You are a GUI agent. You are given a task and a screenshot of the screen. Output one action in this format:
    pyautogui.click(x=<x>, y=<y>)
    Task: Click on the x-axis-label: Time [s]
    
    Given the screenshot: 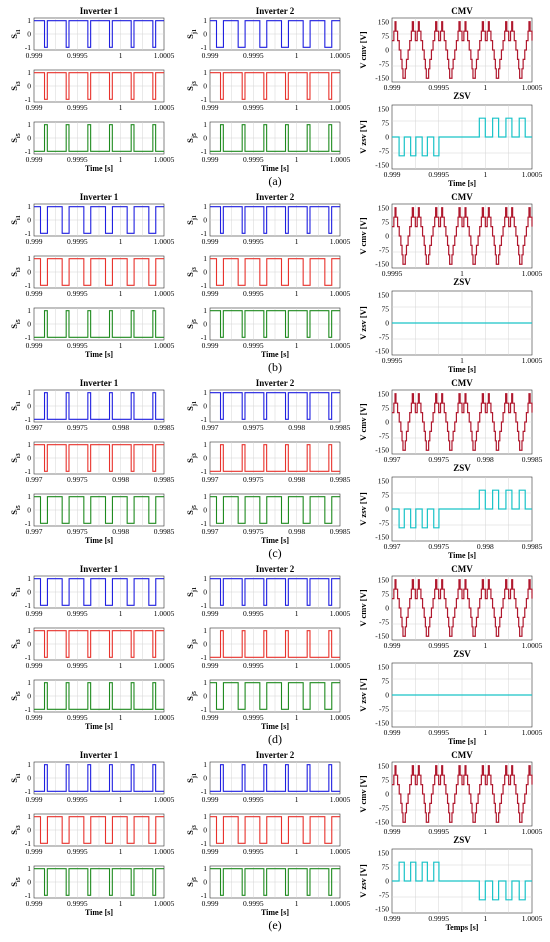 What is the action you would take?
    pyautogui.click(x=275, y=540)
    